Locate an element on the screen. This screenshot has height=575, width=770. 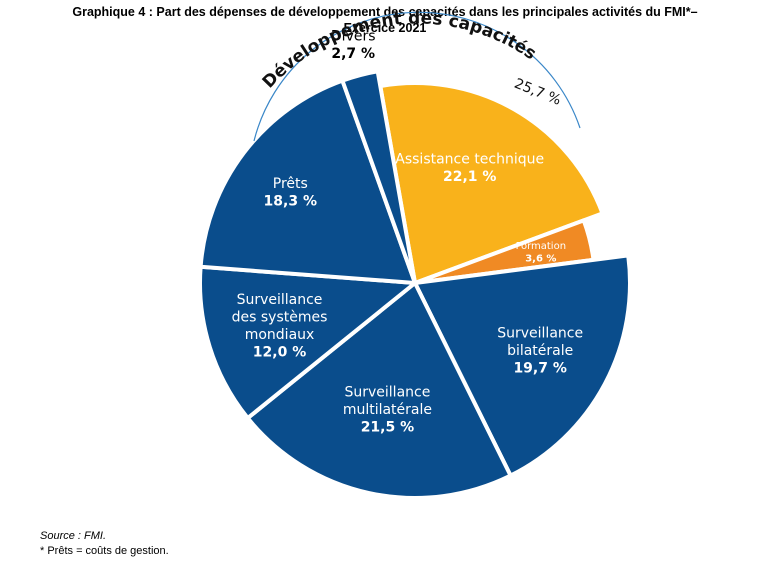
slice-label-formation: Formation 3,6 % is located at coordinates (541, 253).